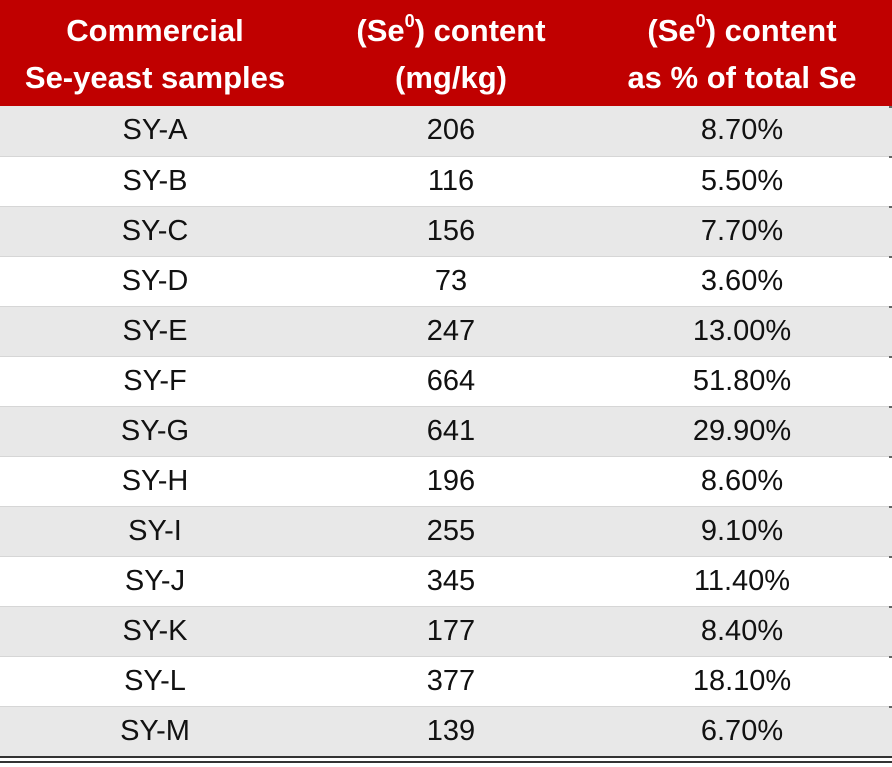 The height and width of the screenshot is (767, 892). What do you see at coordinates (742, 231) in the screenshot?
I see `cell-percent: 7.70%` at bounding box center [742, 231].